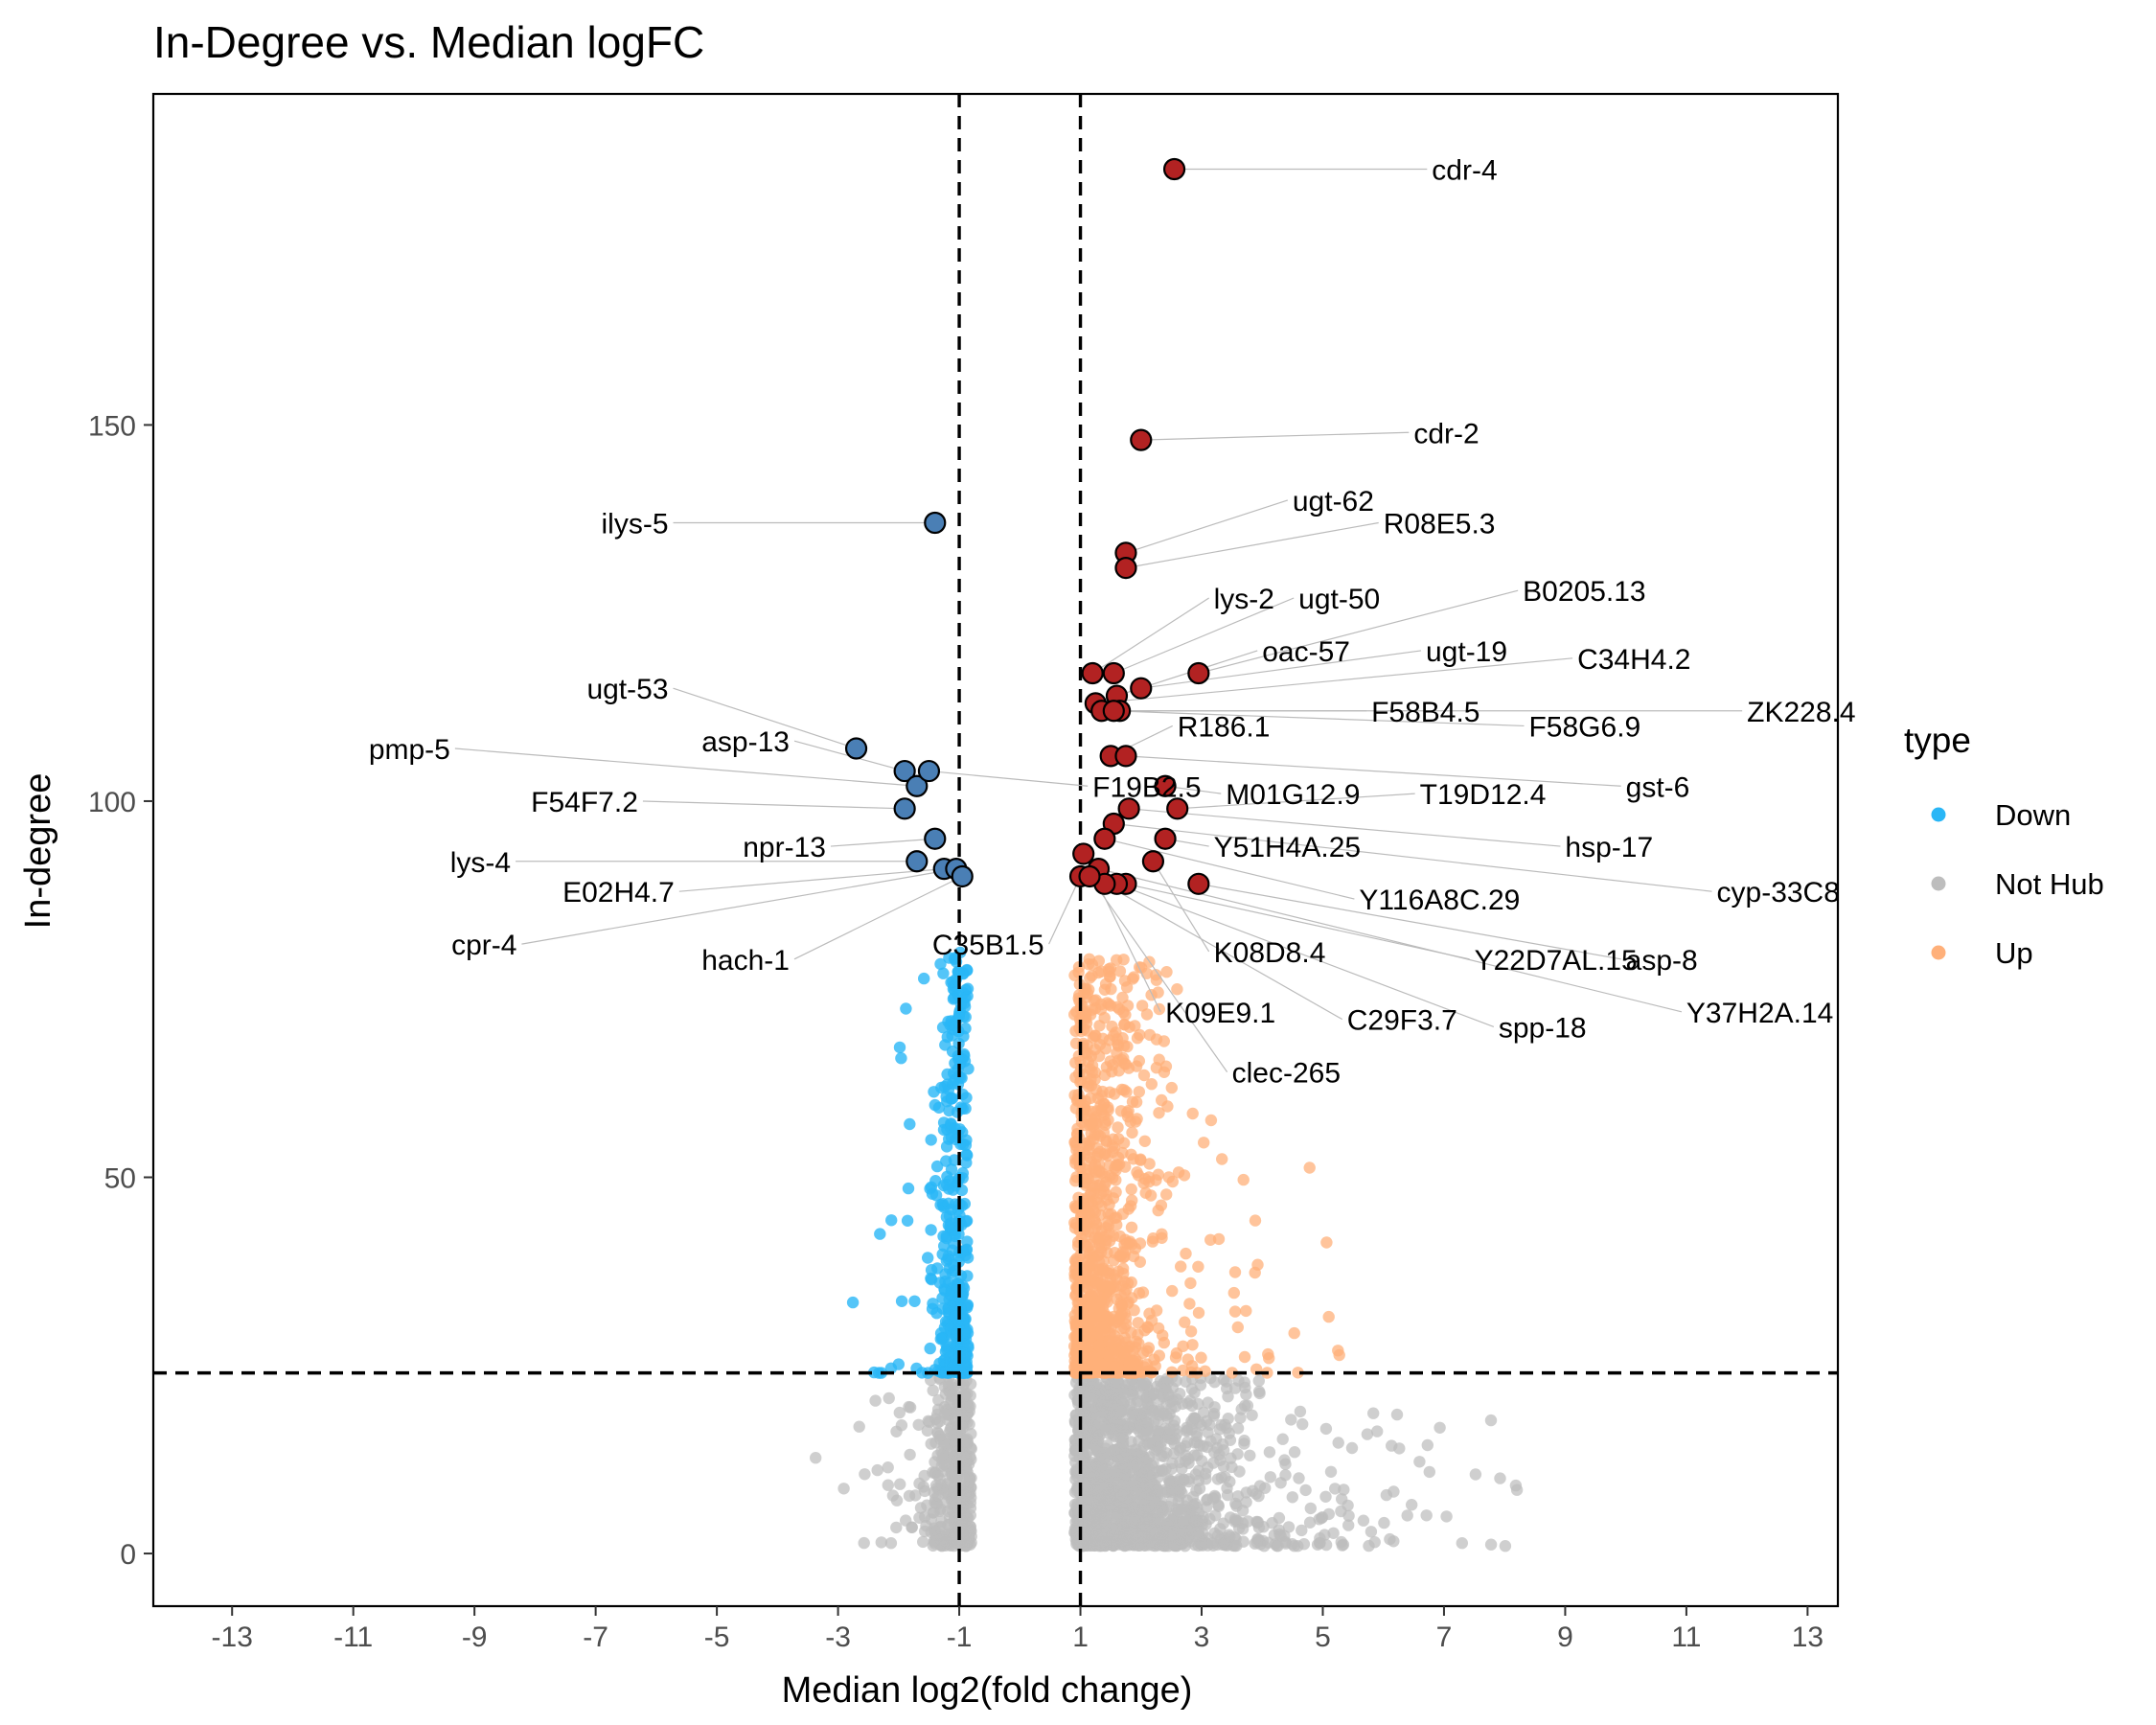 The width and height of the screenshot is (2156, 1725). What do you see at coordinates (1556, 961) in the screenshot?
I see `hub-label: Y22D7AL.15` at bounding box center [1556, 961].